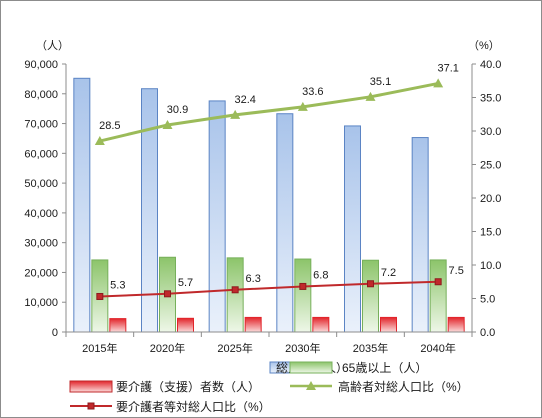 Image resolution: width=542 pixels, height=418 pixels. I want to click on data-label-elderly-ratio: 37.1, so click(447, 68).